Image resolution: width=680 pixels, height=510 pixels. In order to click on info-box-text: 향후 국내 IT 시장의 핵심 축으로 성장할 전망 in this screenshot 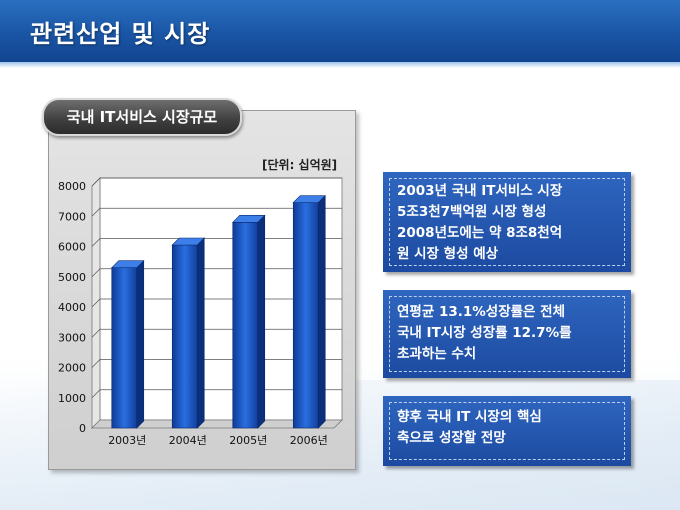, I will do `click(469, 427)`.